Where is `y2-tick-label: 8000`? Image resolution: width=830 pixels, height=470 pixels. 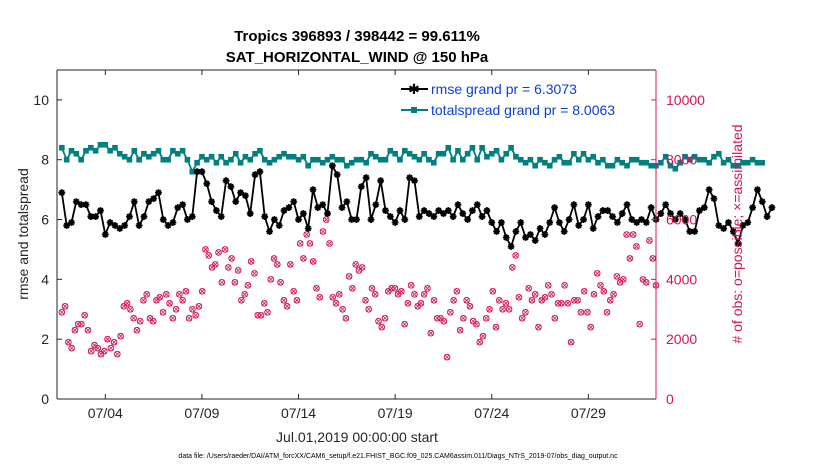
y2-tick-label: 8000 is located at coordinates (681, 160).